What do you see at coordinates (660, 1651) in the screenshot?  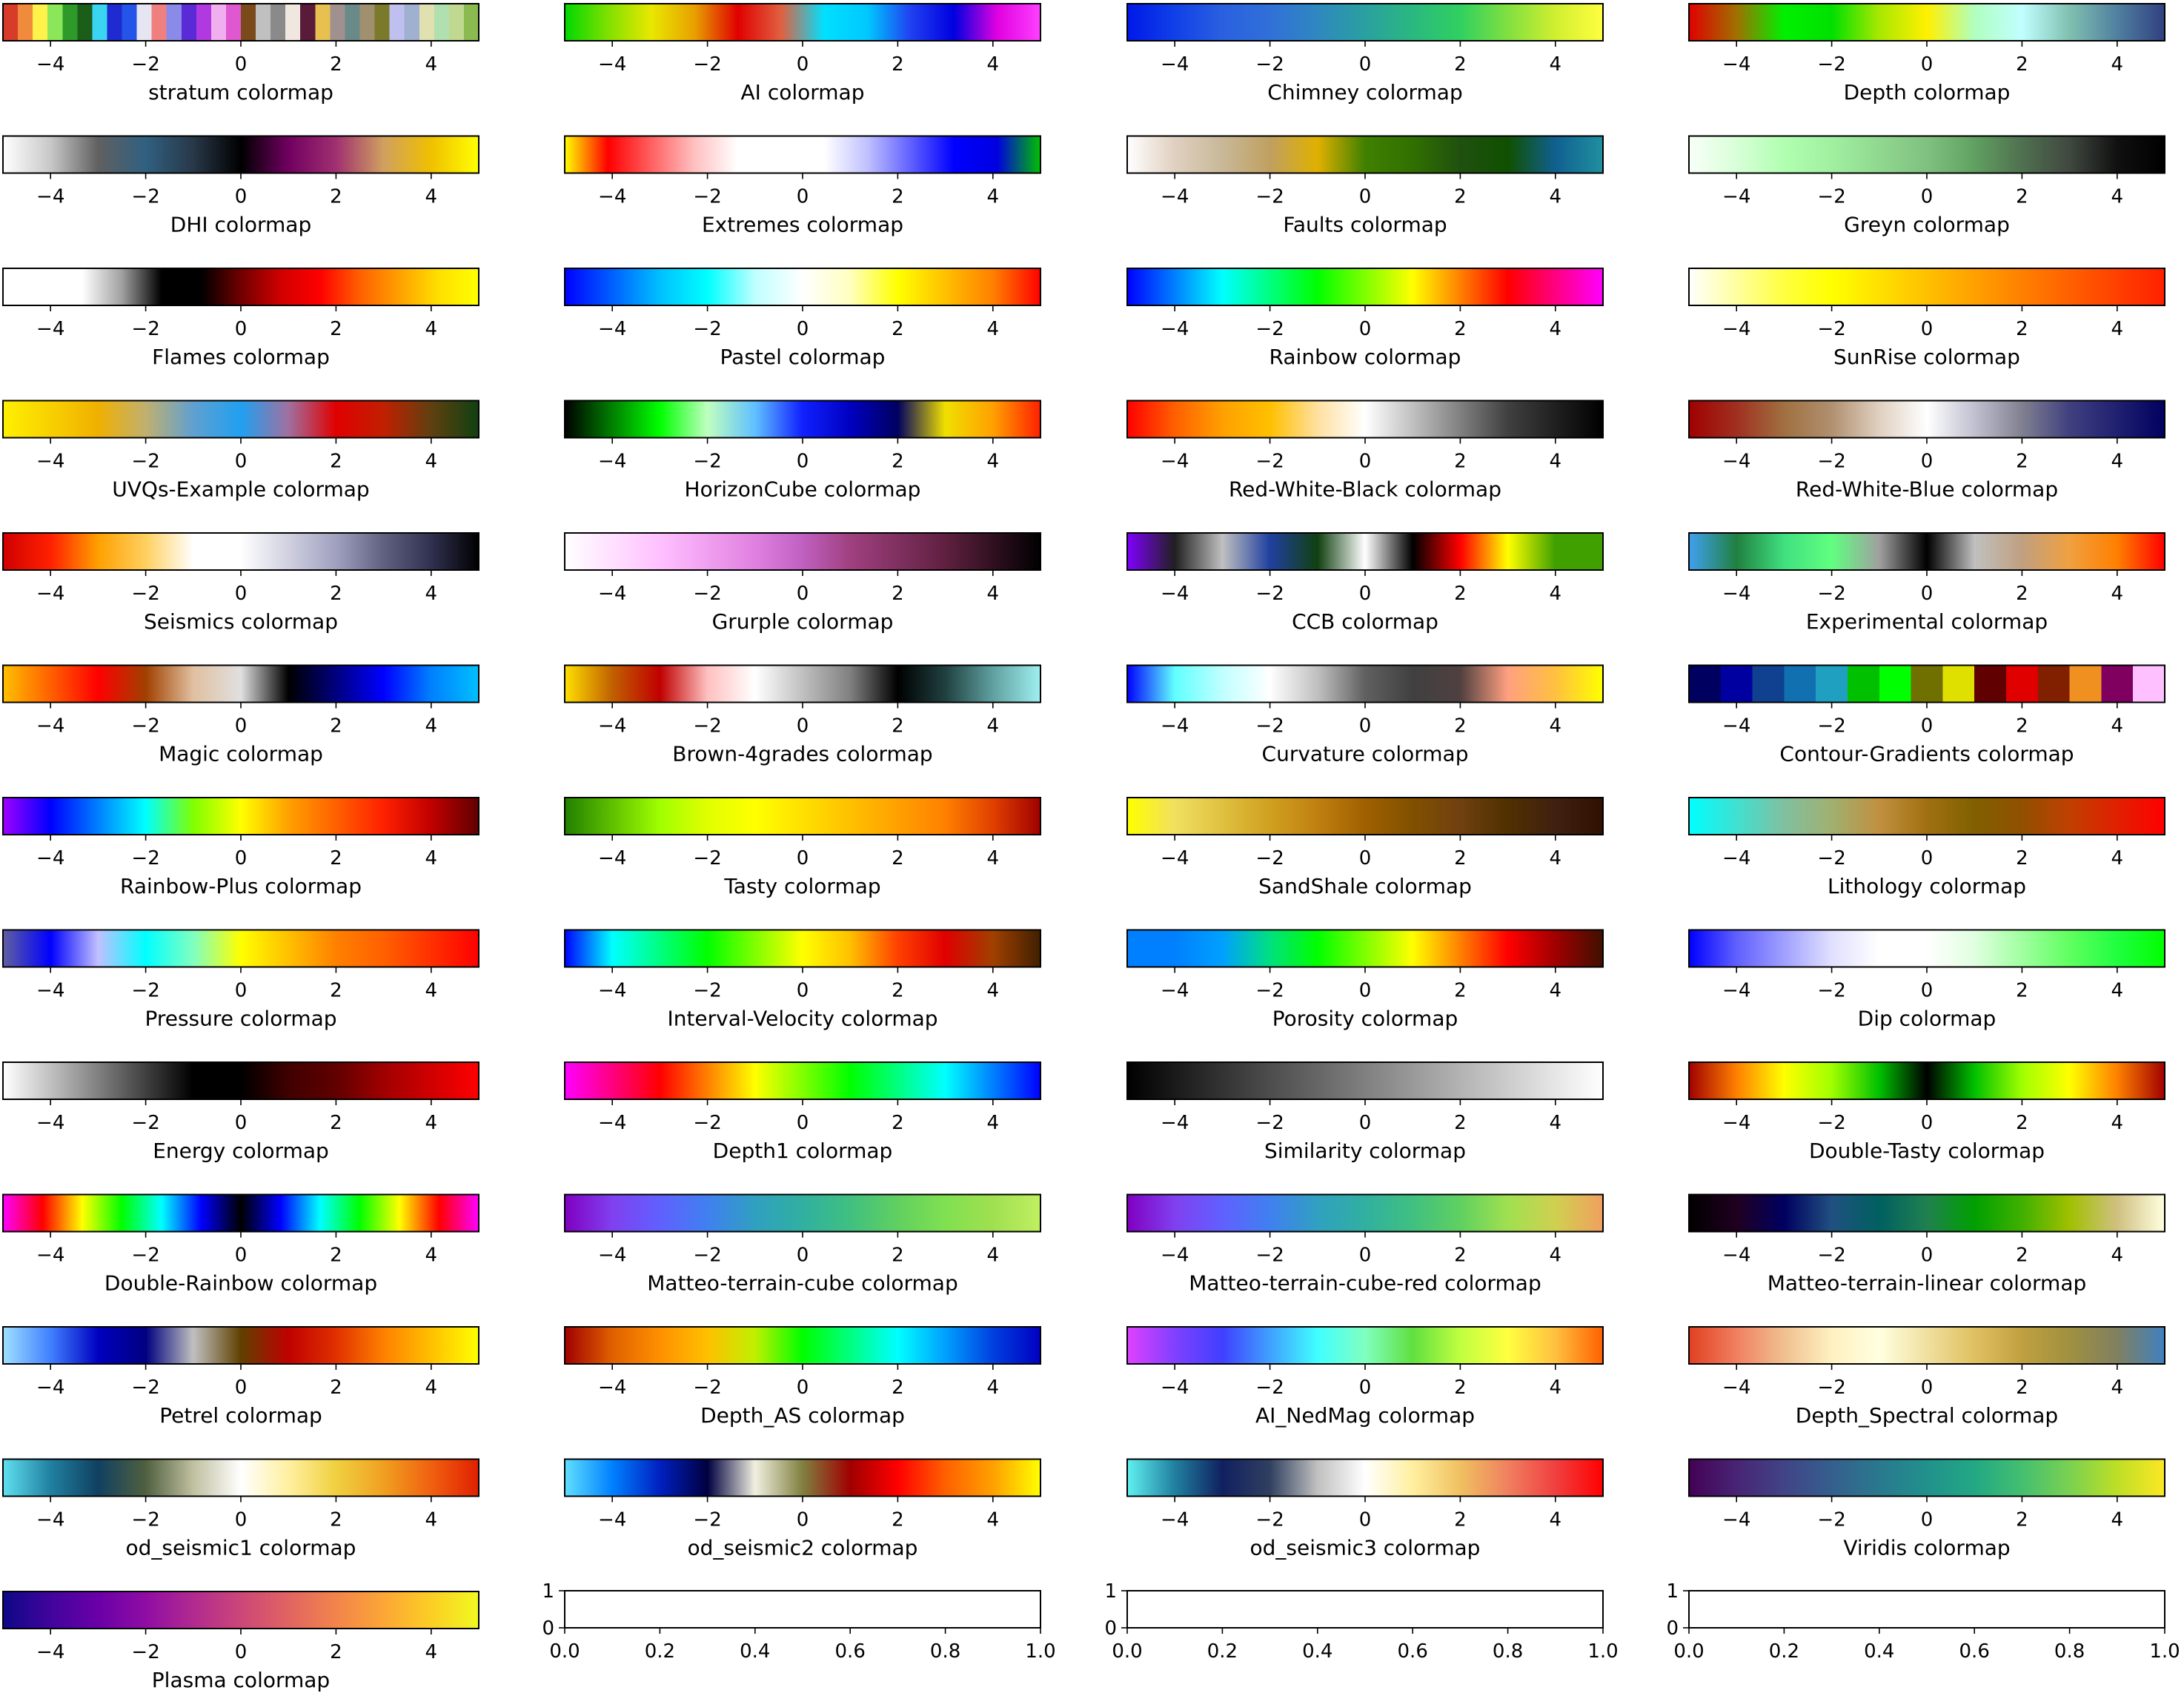 I see `x-tick-label: 0.2` at bounding box center [660, 1651].